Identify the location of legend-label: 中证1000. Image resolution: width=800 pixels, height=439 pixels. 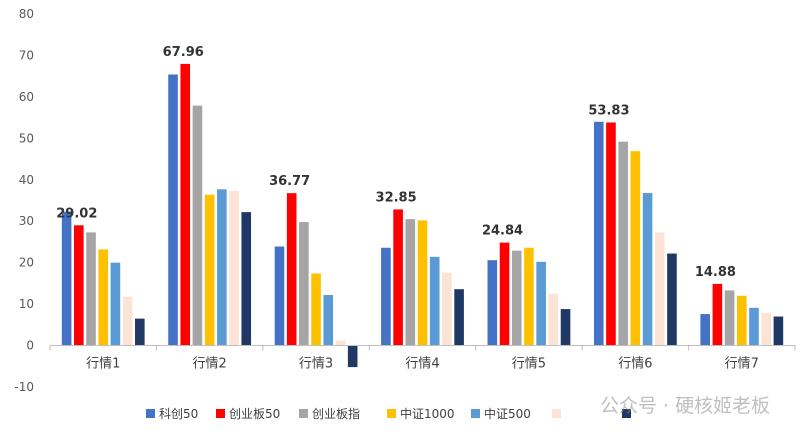
(427, 413).